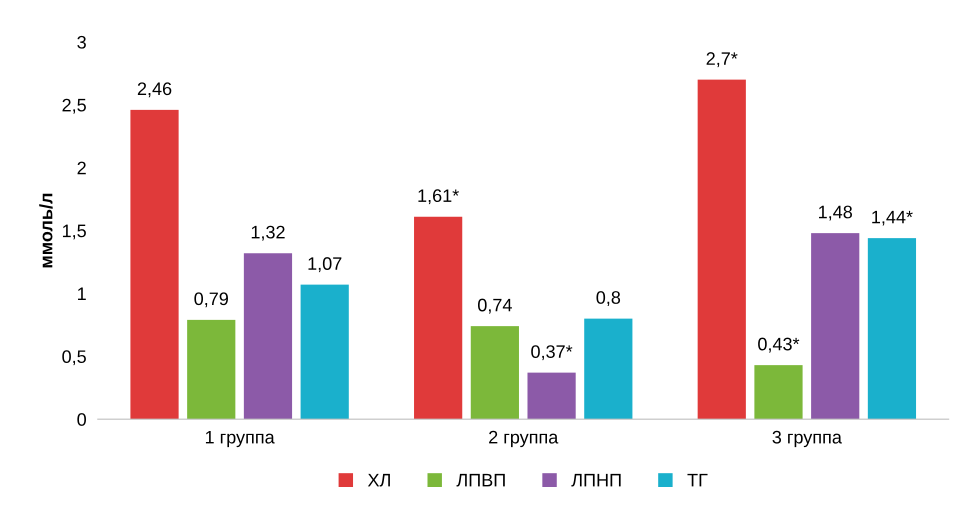 The height and width of the screenshot is (524, 978). What do you see at coordinates (835, 213) in the screenshot?
I see `data-label: 1,48` at bounding box center [835, 213].